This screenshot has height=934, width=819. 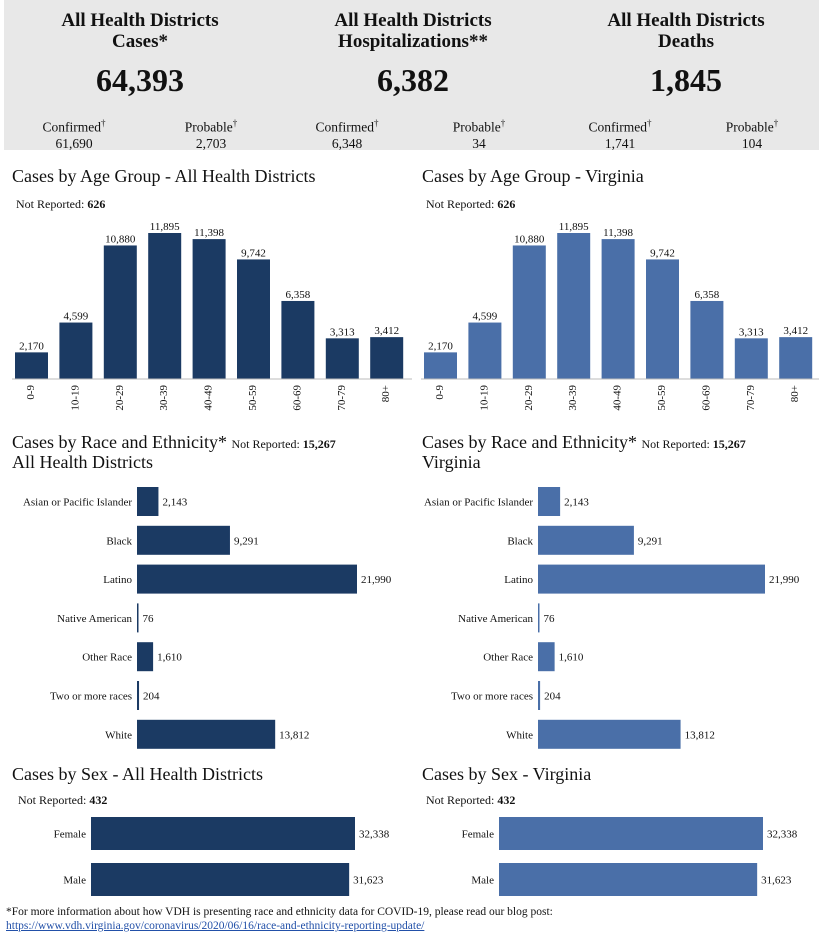 I want to click on hosp-title-line1: All Health Districts, so click(x=413, y=20).